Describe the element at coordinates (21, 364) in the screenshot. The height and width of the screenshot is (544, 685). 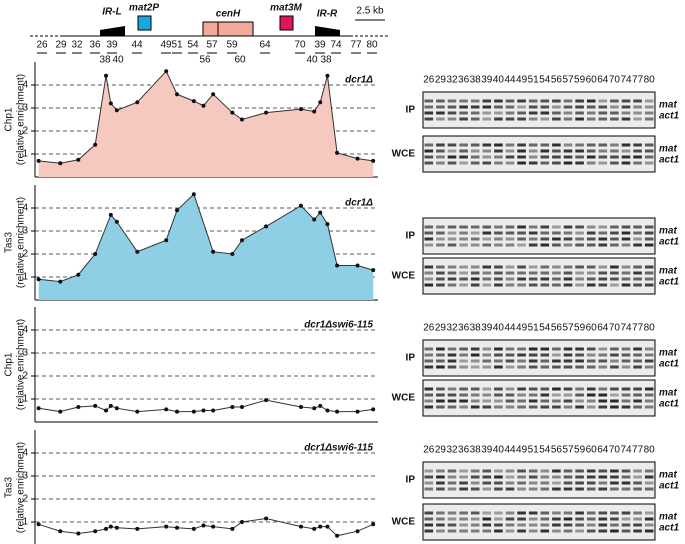
I see `y-axis-label: (relative enrichment)` at that location.